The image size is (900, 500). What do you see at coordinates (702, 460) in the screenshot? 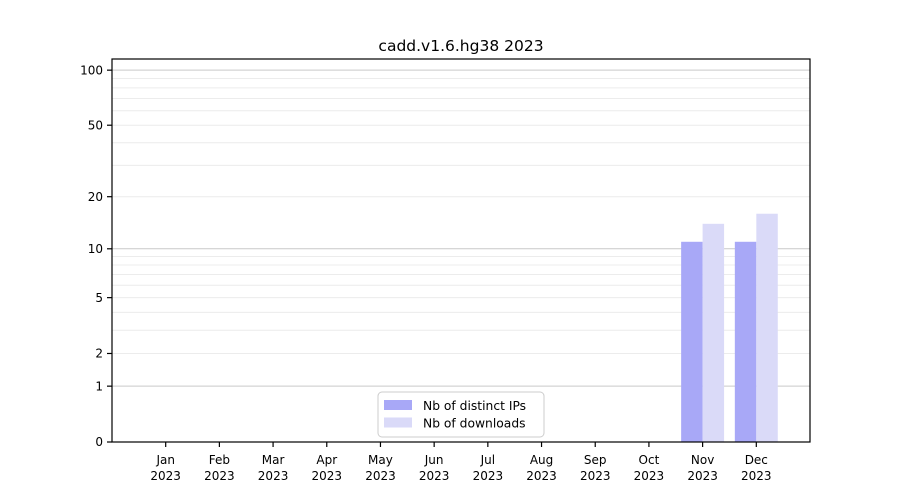
I see `x-tick-label-month: Nov` at bounding box center [702, 460].